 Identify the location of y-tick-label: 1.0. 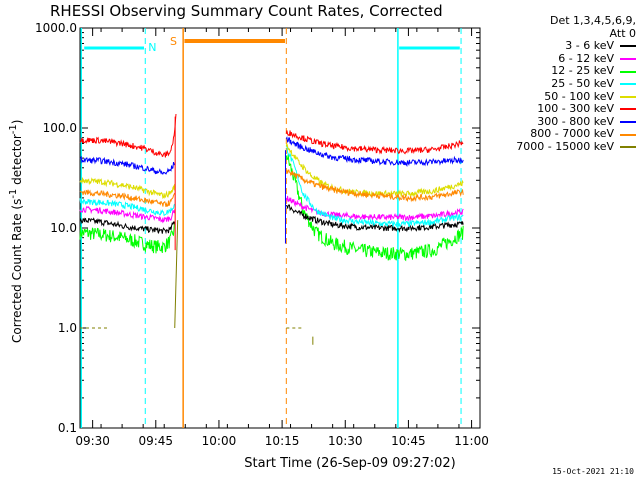
(67, 328).